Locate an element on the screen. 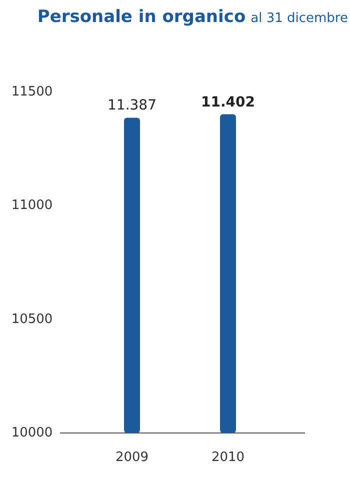 The height and width of the screenshot is (481, 350). y-tick-label: 10500 is located at coordinates (32, 319).